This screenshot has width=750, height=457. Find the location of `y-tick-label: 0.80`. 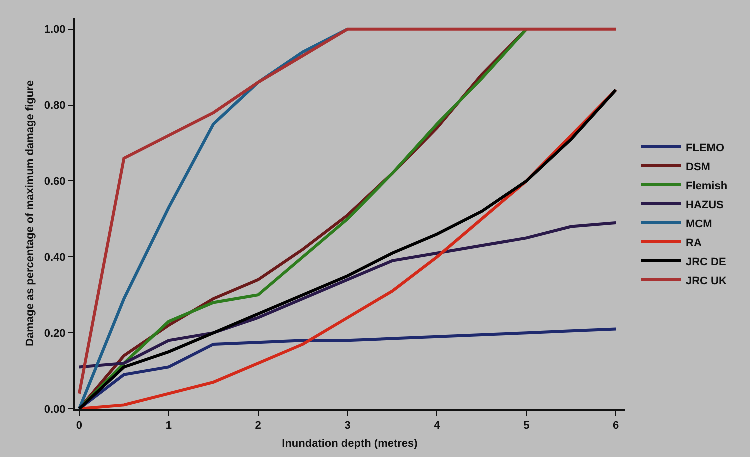

y-tick-label: 0.80 is located at coordinates (55, 106).